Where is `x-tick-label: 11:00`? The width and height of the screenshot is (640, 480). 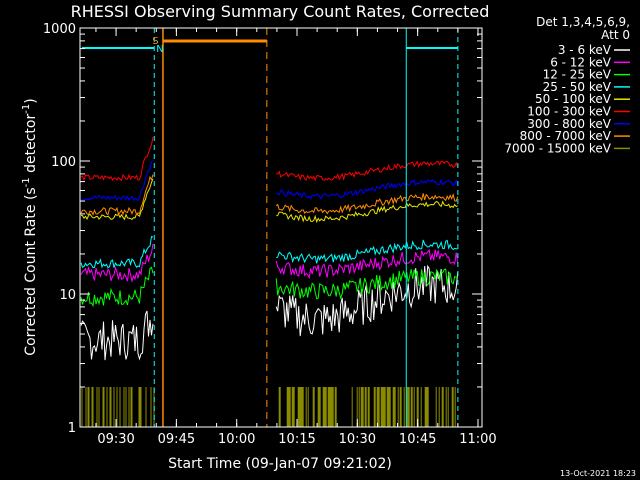 x-tick-label: 11:00 is located at coordinates (477, 439).